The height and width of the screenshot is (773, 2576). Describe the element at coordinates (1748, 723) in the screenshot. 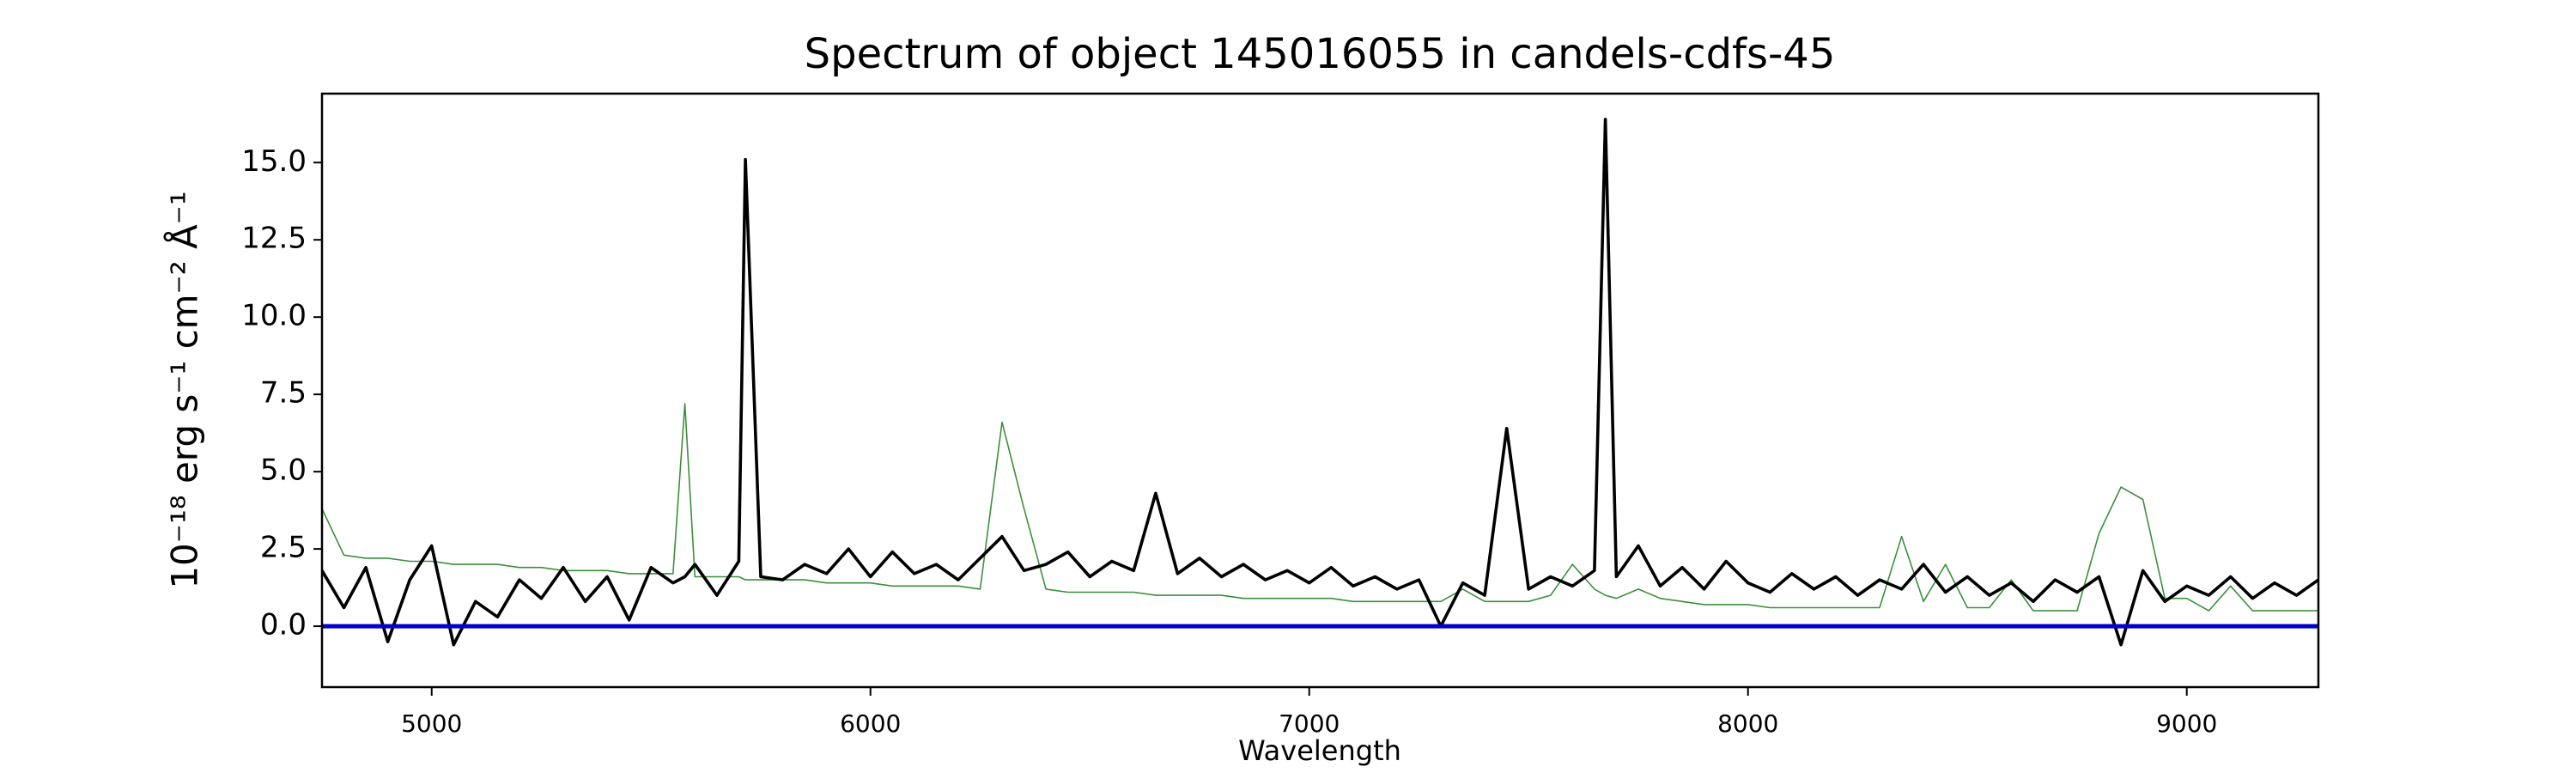

I see `x-tick-label: 8000` at that location.